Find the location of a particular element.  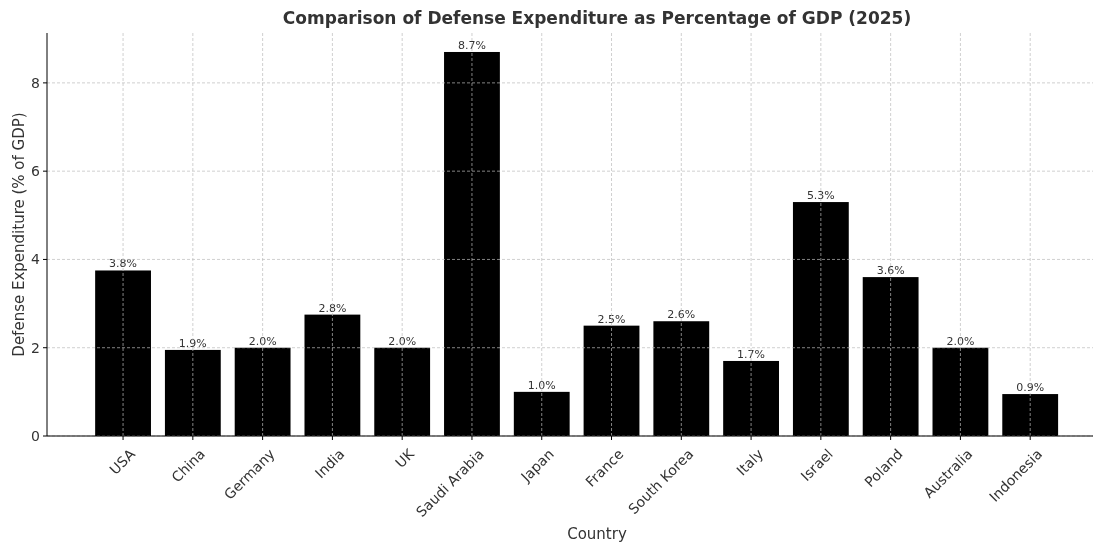

data-label: 2.5% is located at coordinates (611, 319).